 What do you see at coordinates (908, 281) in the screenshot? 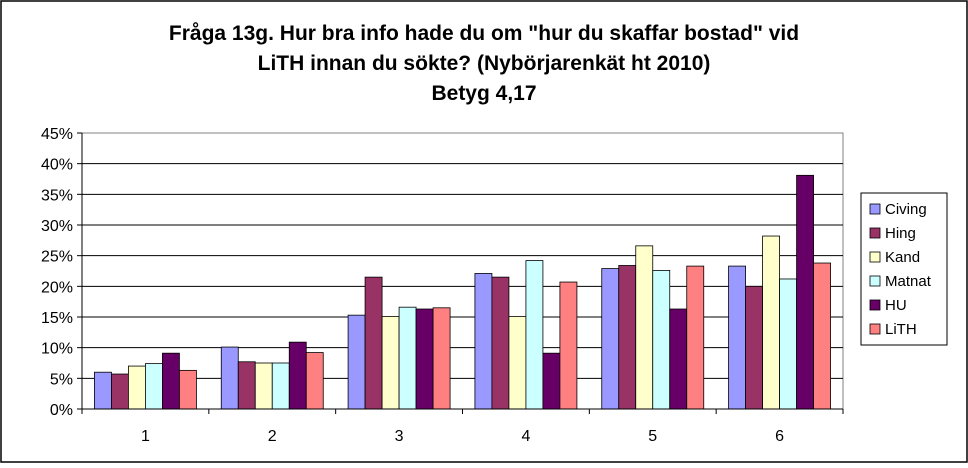
I see `legend-label-matnat: Matnat` at bounding box center [908, 281].